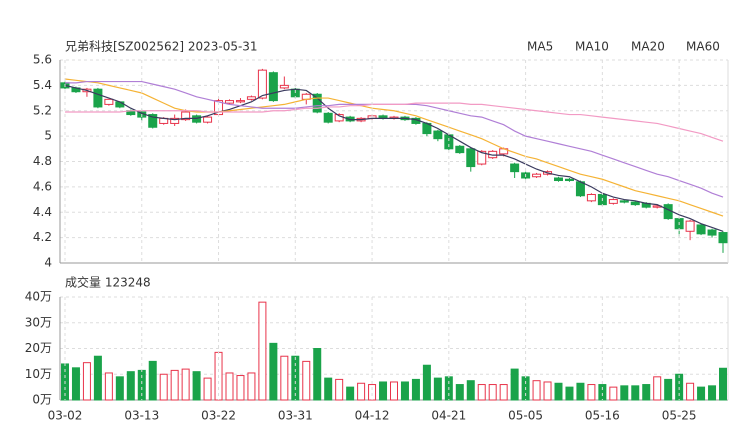  Describe the element at coordinates (42, 400) in the screenshot. I see `y-tick-label: 0万` at that location.